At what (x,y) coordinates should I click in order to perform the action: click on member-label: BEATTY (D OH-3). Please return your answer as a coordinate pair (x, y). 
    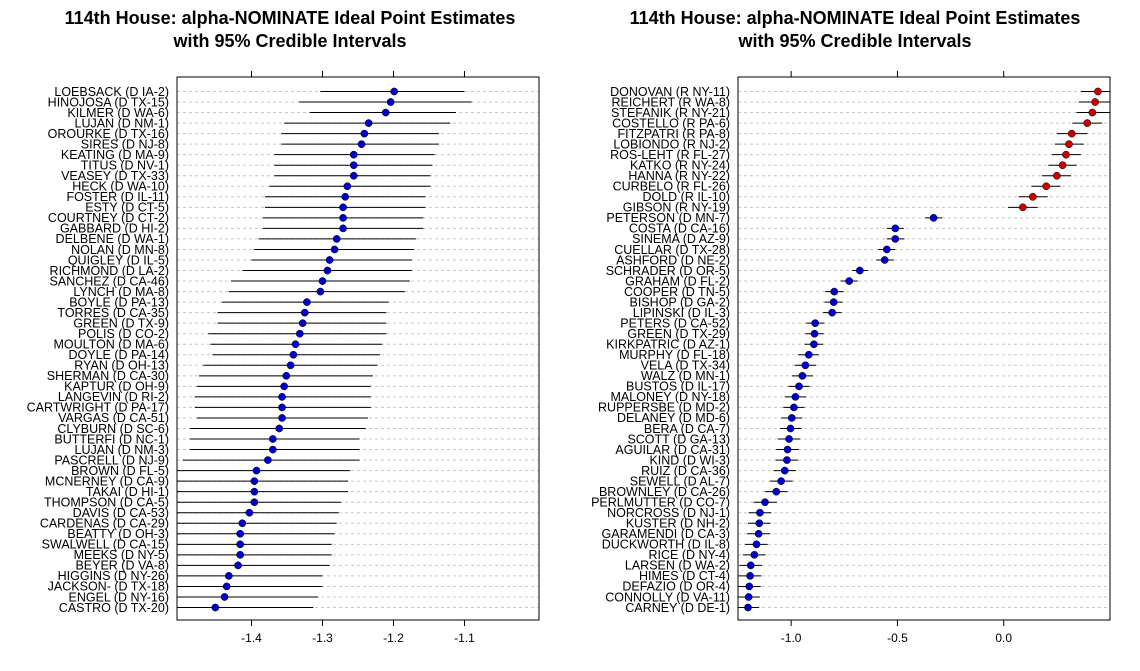
    Looking at the image, I should click on (118, 534).